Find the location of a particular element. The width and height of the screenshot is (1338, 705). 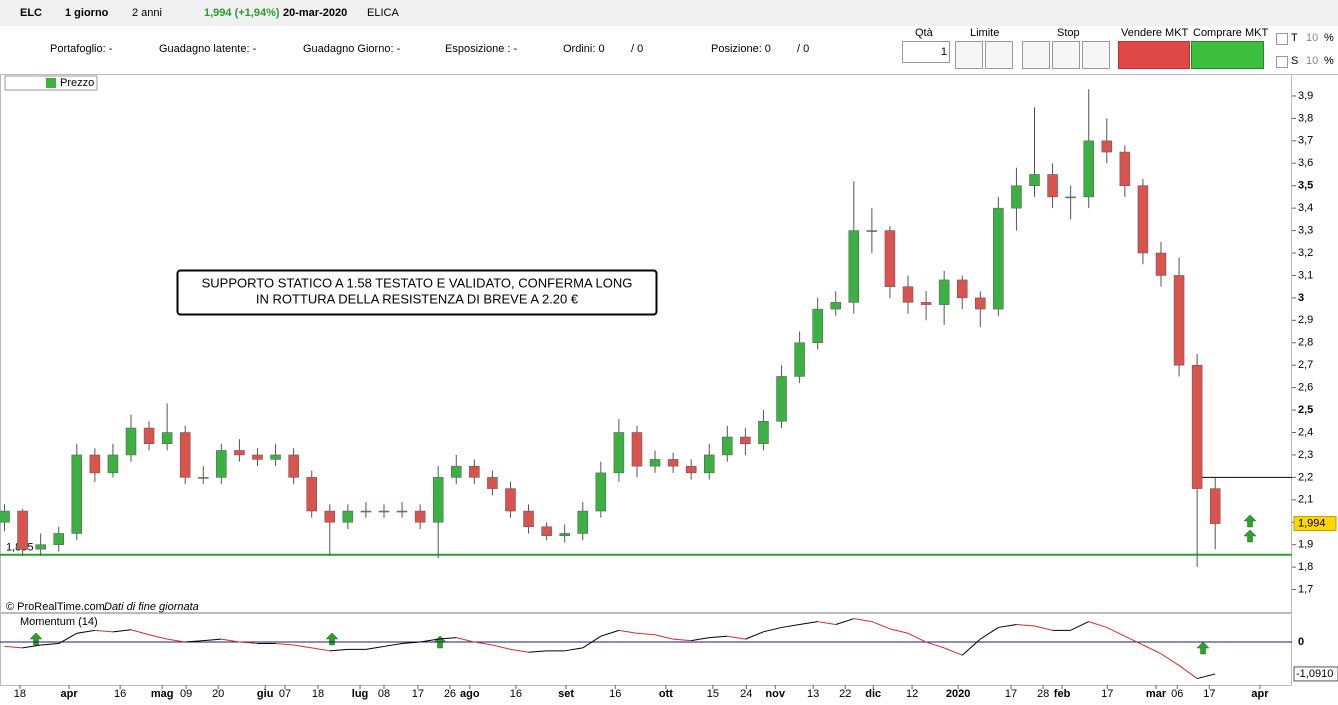

buy-button is located at coordinates (1227, 55).